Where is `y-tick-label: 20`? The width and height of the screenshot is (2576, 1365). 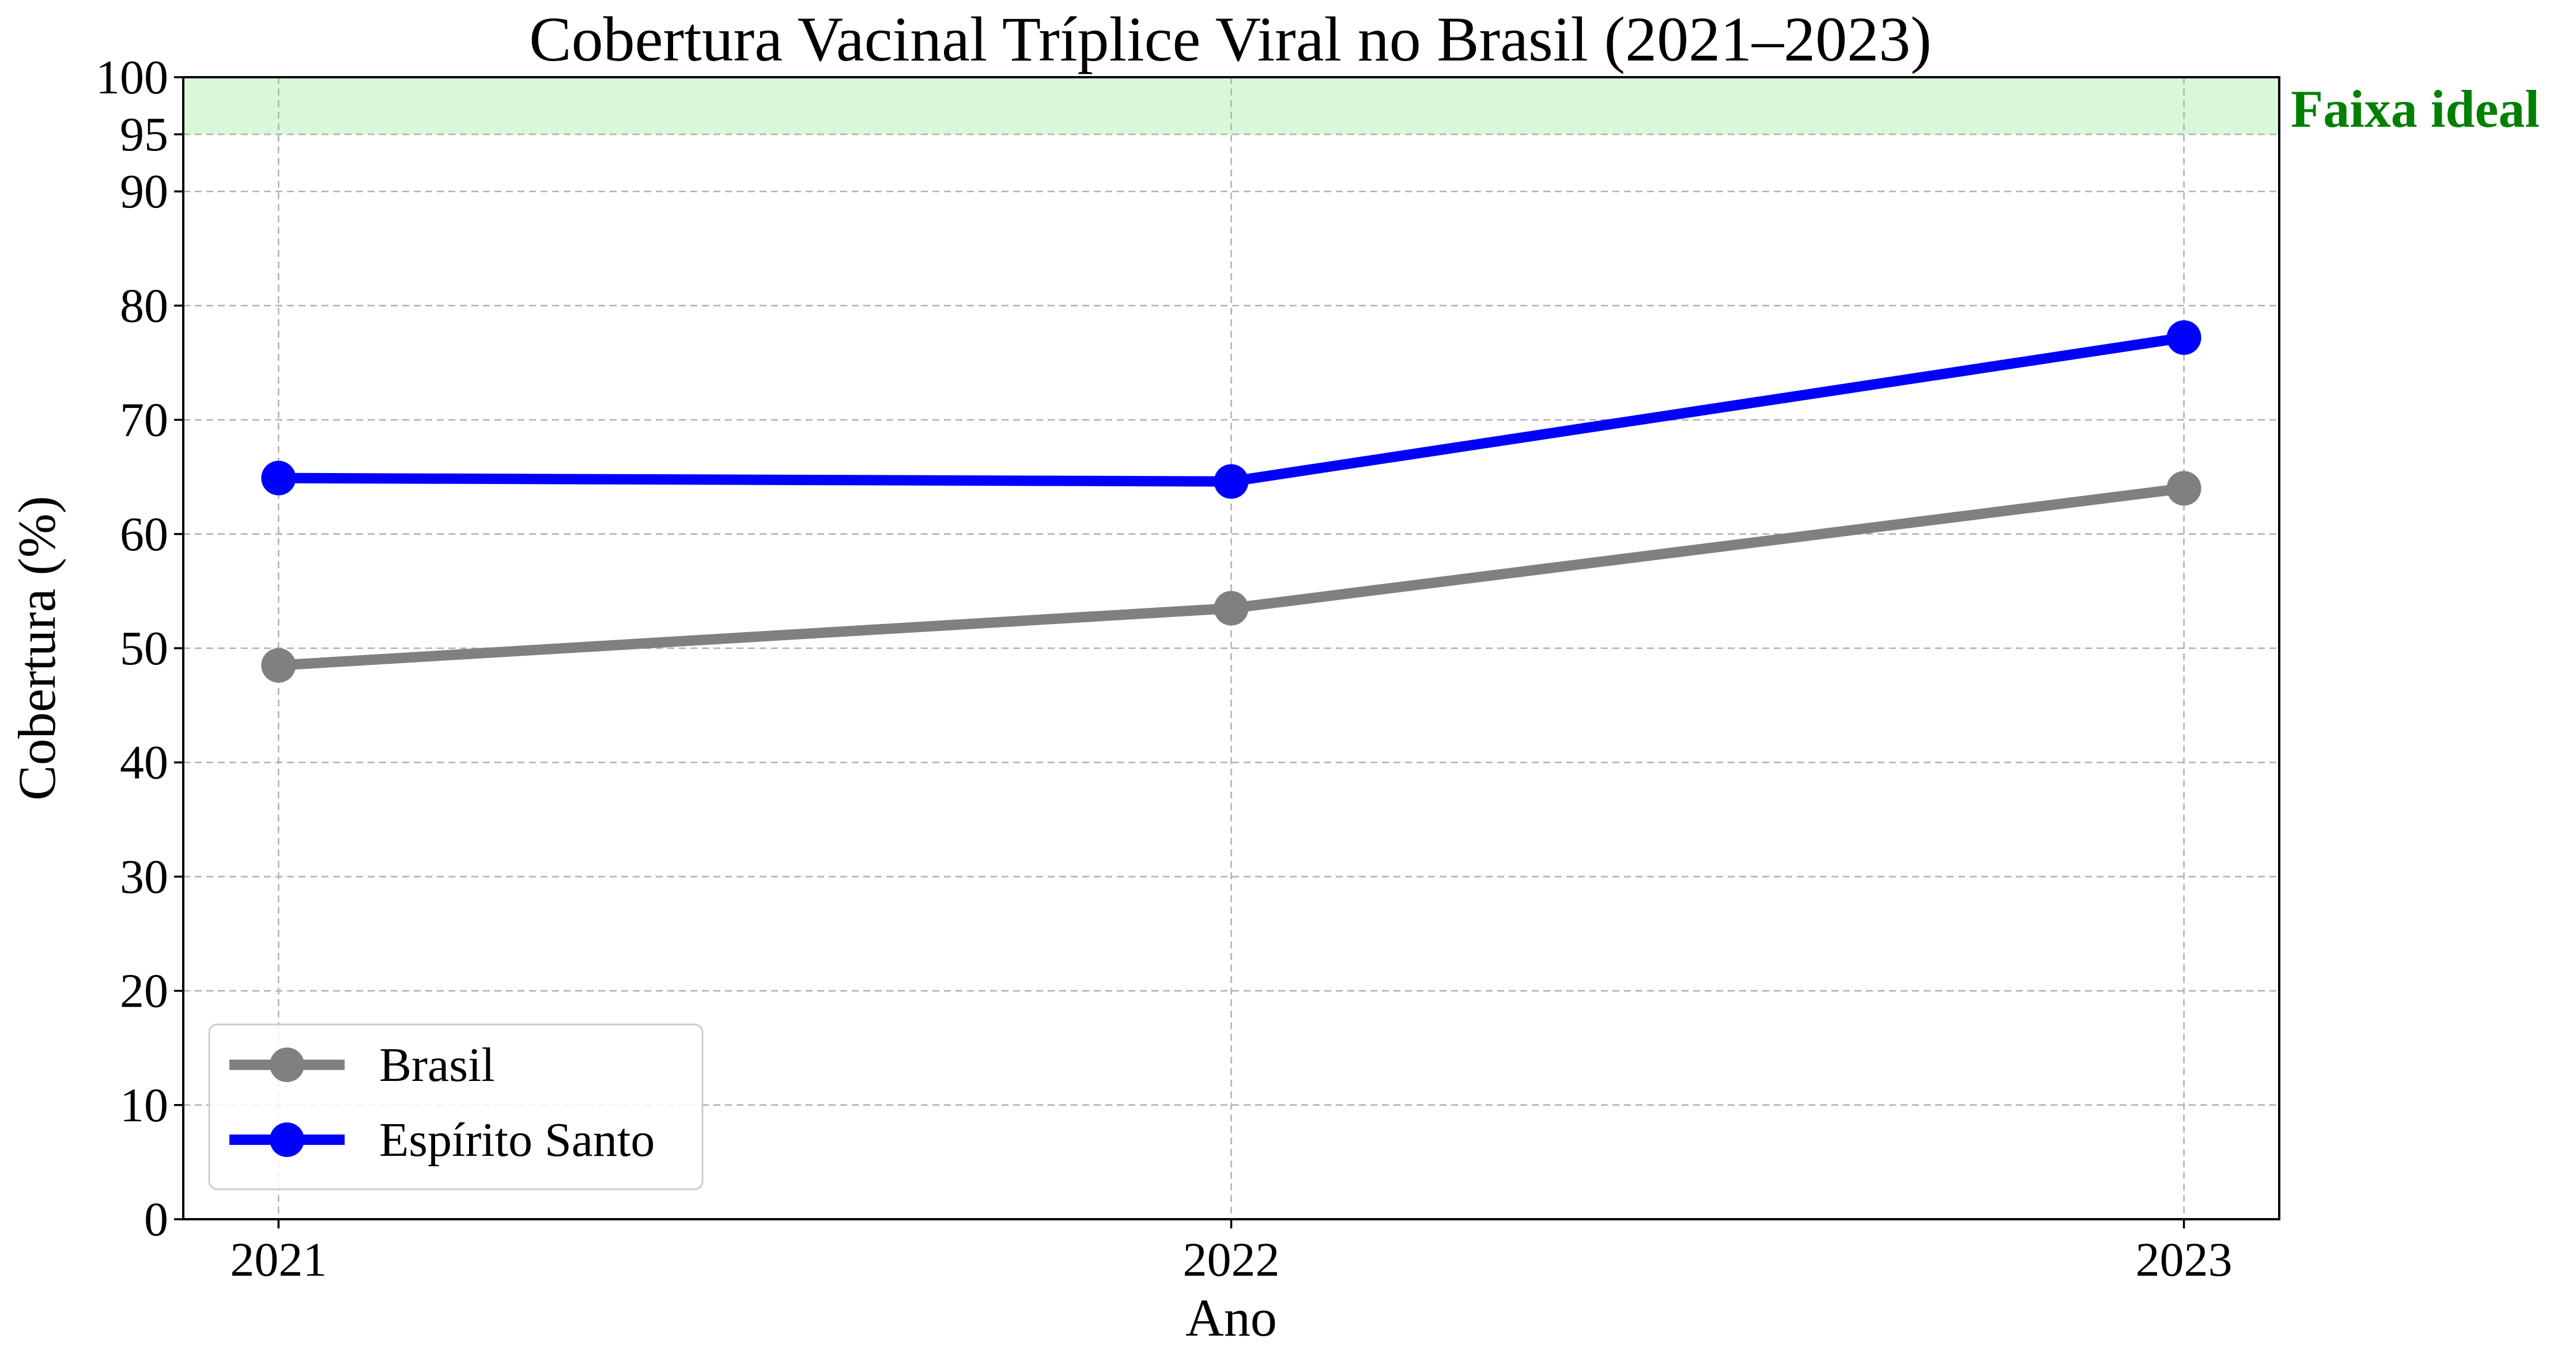
y-tick-label: 20 is located at coordinates (144, 991).